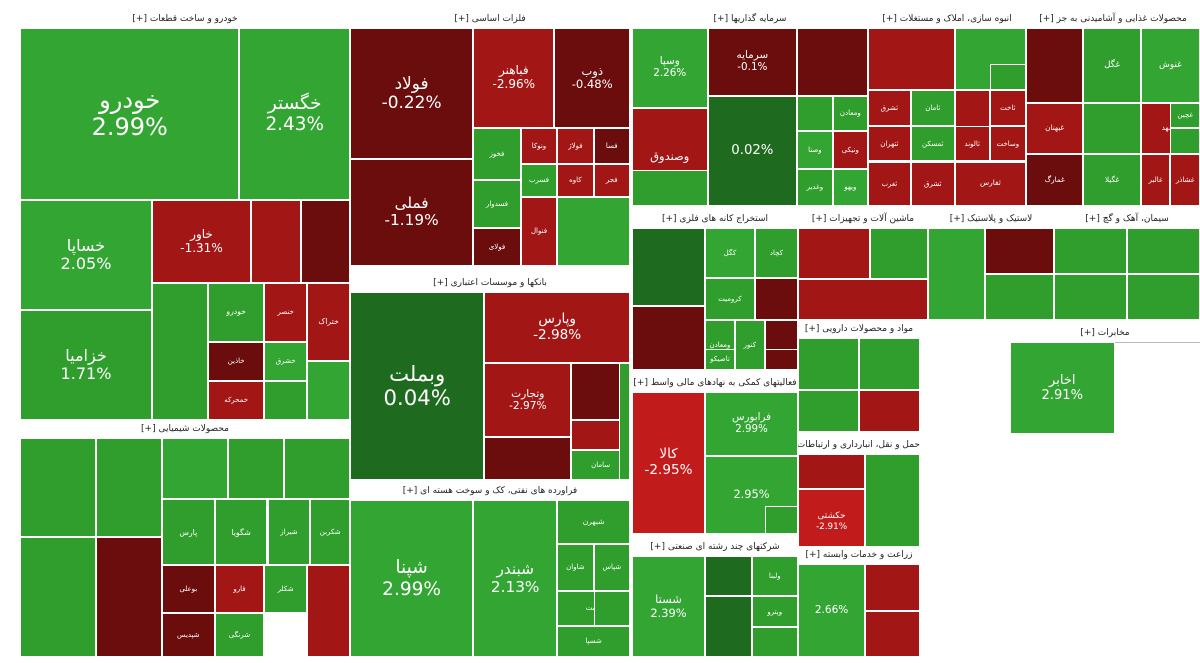  Describe the element at coordinates (863, 219) in the screenshot. I see `sector-header: ماشین آلات و تجهیزات [+]` at that location.